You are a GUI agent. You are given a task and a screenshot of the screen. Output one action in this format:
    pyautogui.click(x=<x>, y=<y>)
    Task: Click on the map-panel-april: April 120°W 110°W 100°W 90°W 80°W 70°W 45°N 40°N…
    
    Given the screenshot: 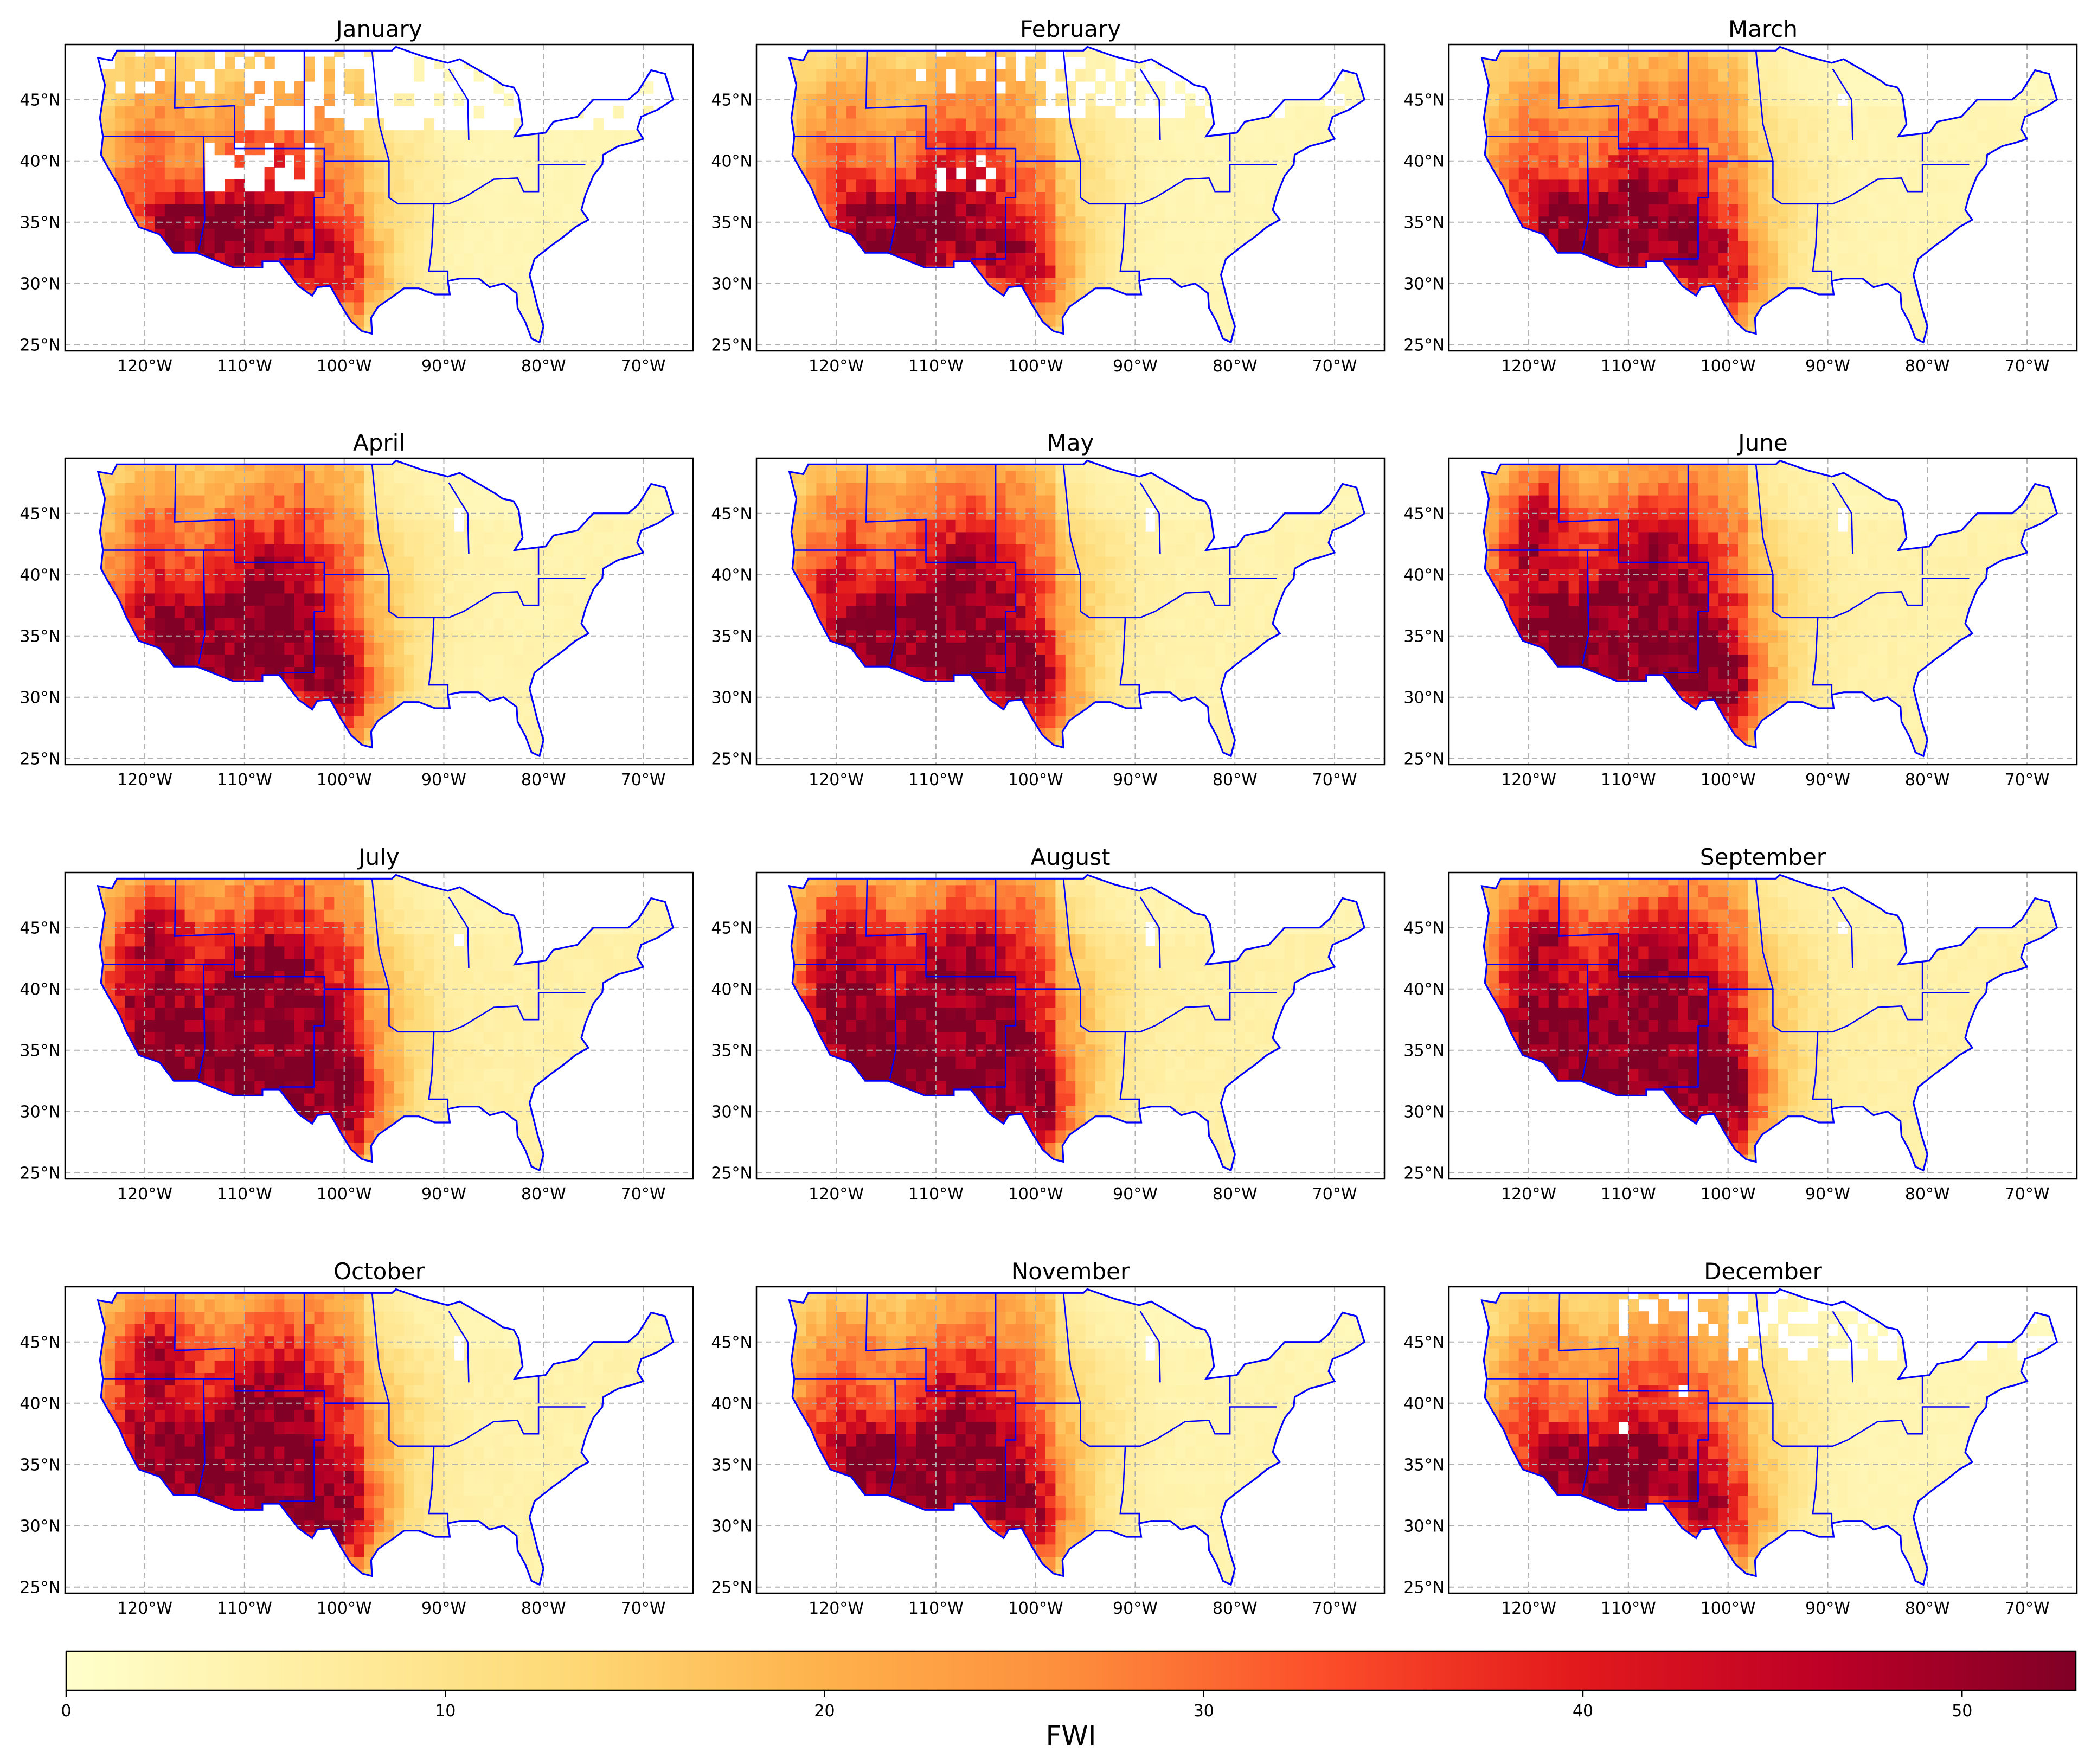 What is the action you would take?
    pyautogui.click(x=357, y=609)
    